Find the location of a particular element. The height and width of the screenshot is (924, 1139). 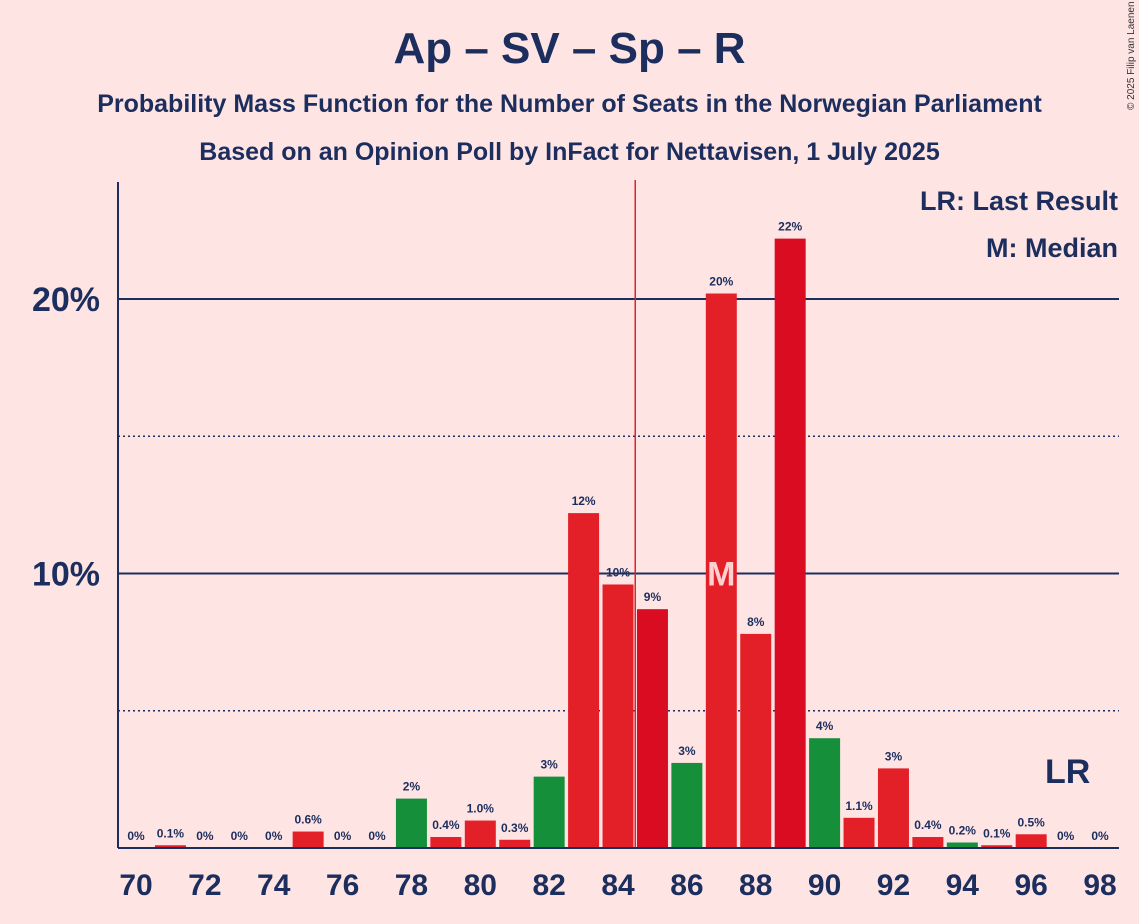

data-label-97: 0% is located at coordinates (1066, 836).